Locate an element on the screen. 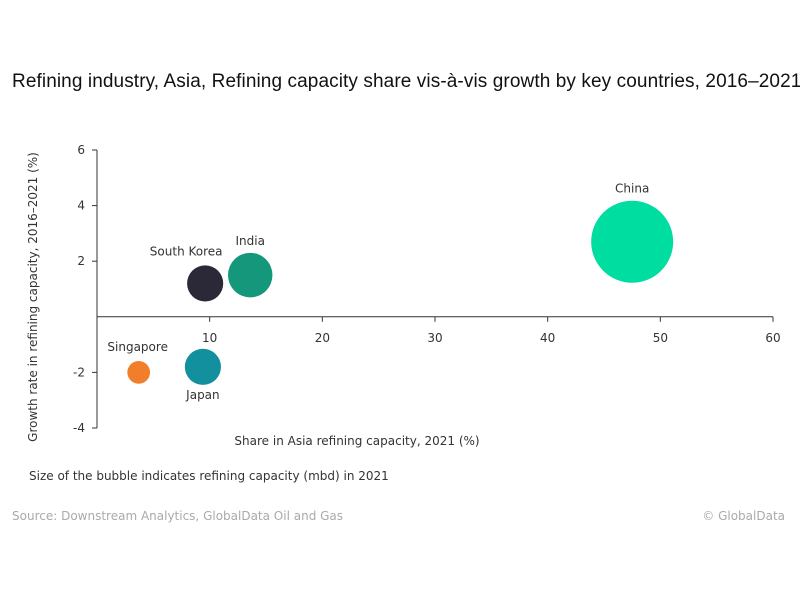  bubble-label: Japan is located at coordinates (202, 395).